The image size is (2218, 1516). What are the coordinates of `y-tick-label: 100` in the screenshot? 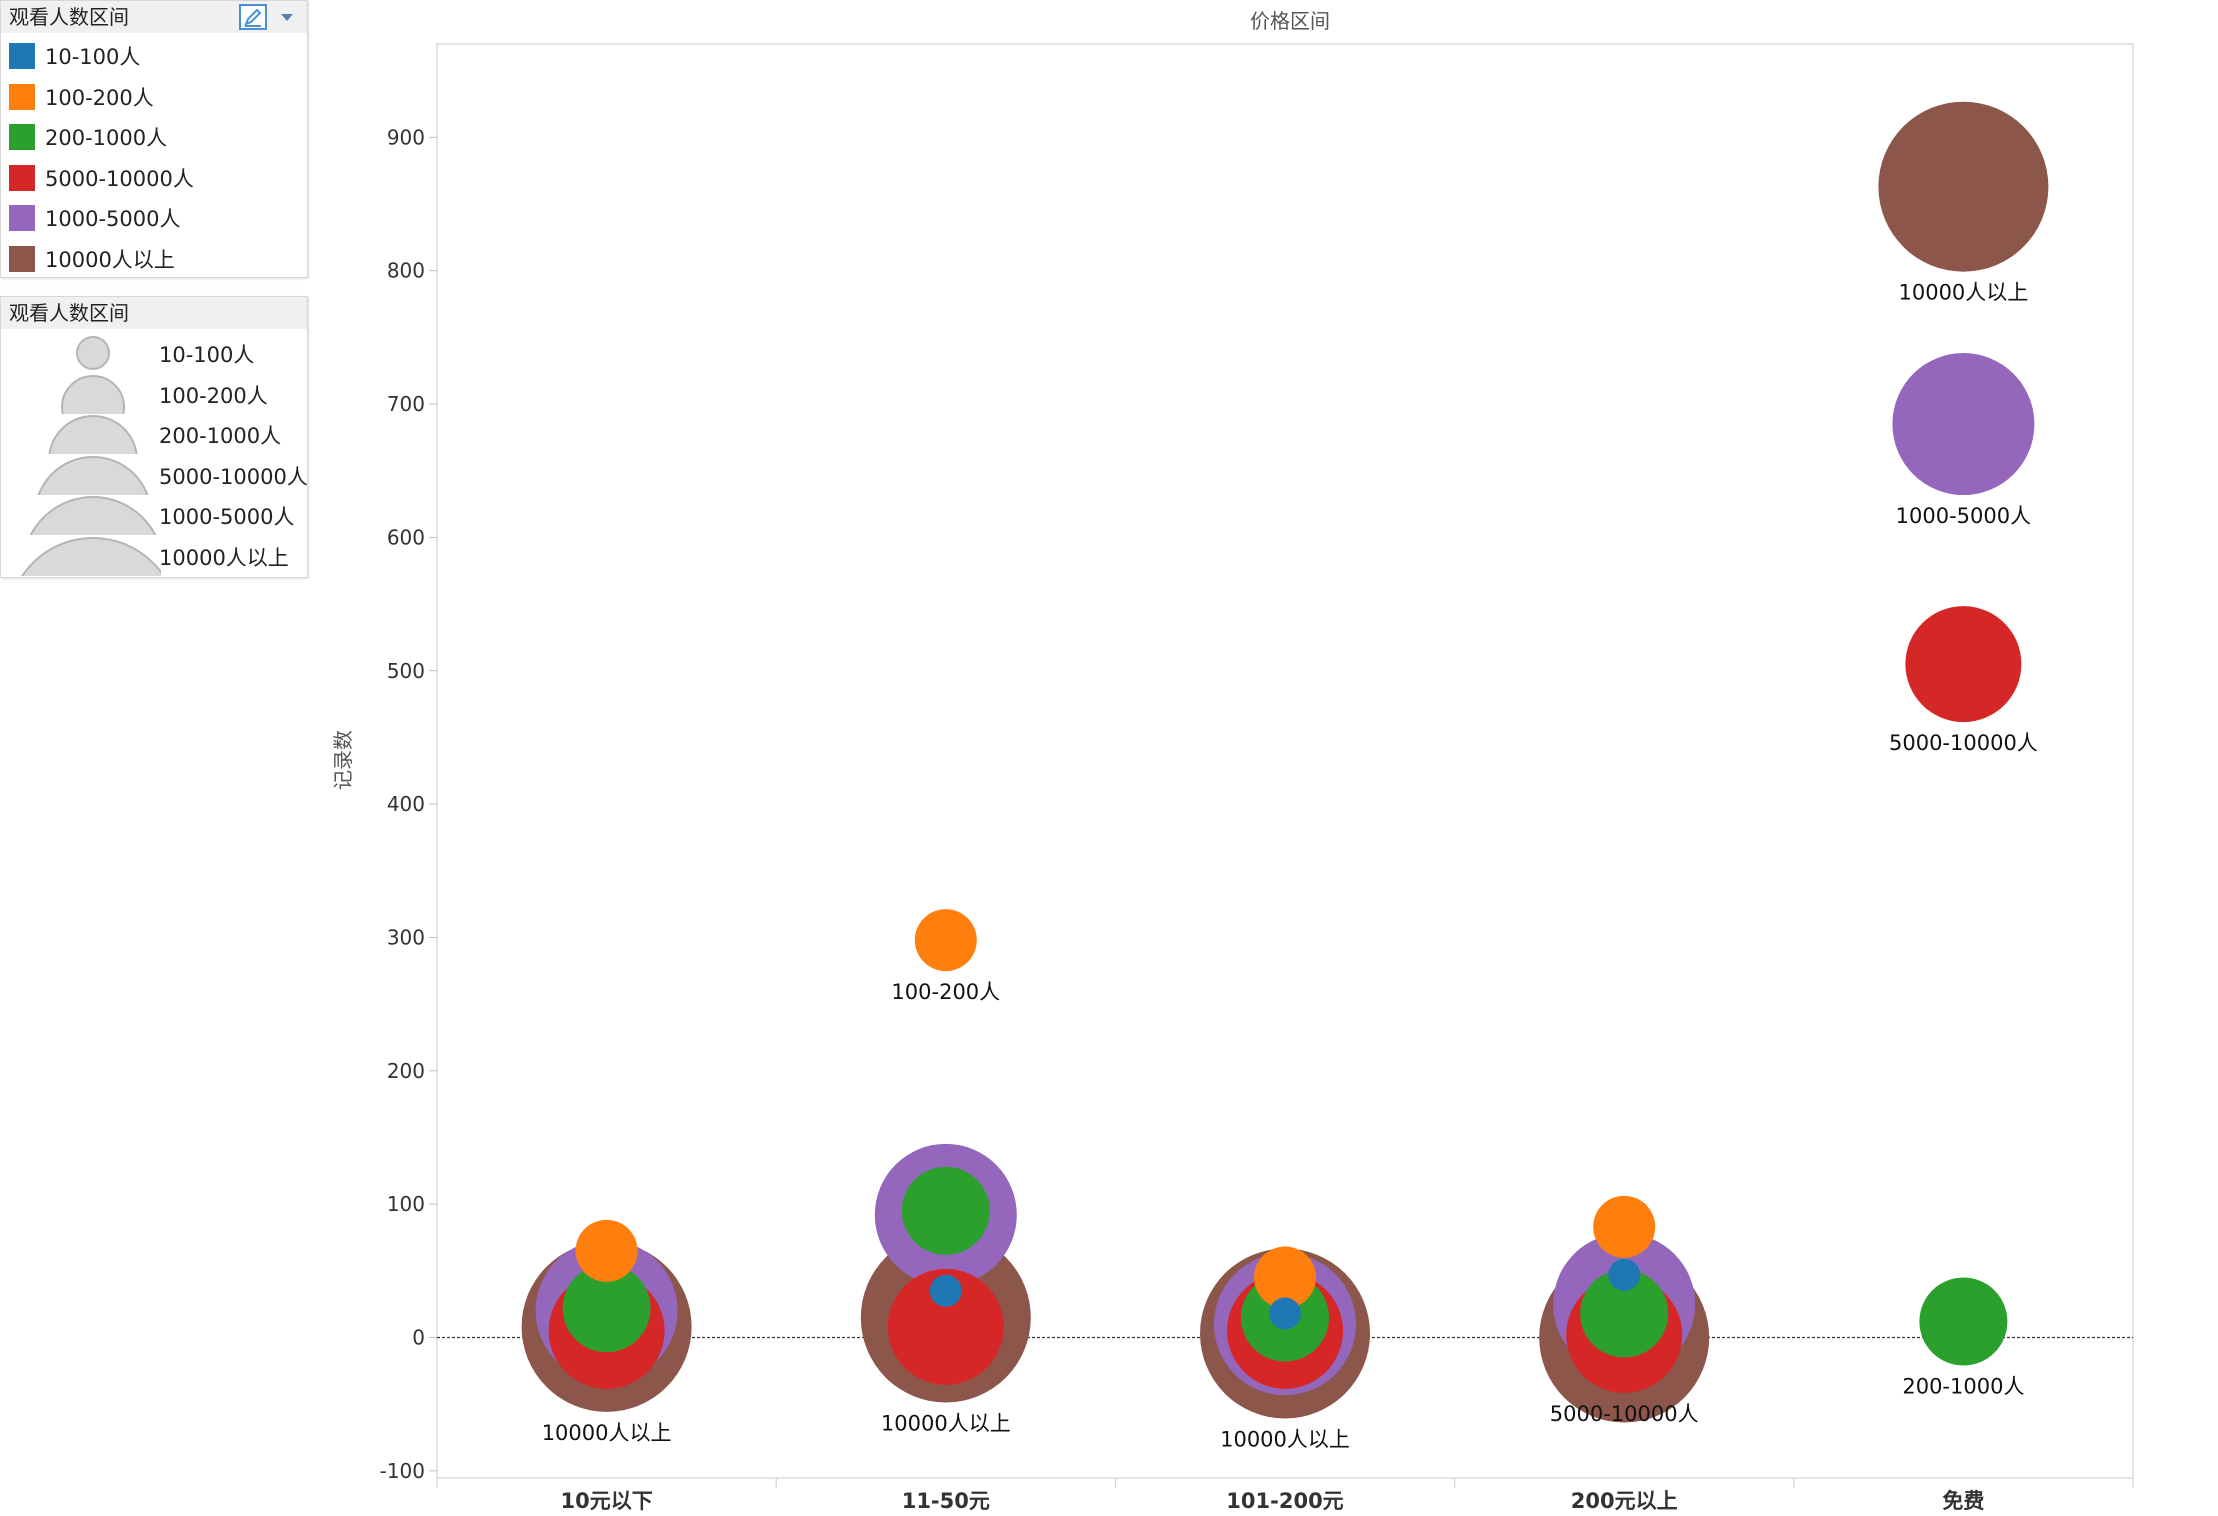 It's located at (406, 1204).